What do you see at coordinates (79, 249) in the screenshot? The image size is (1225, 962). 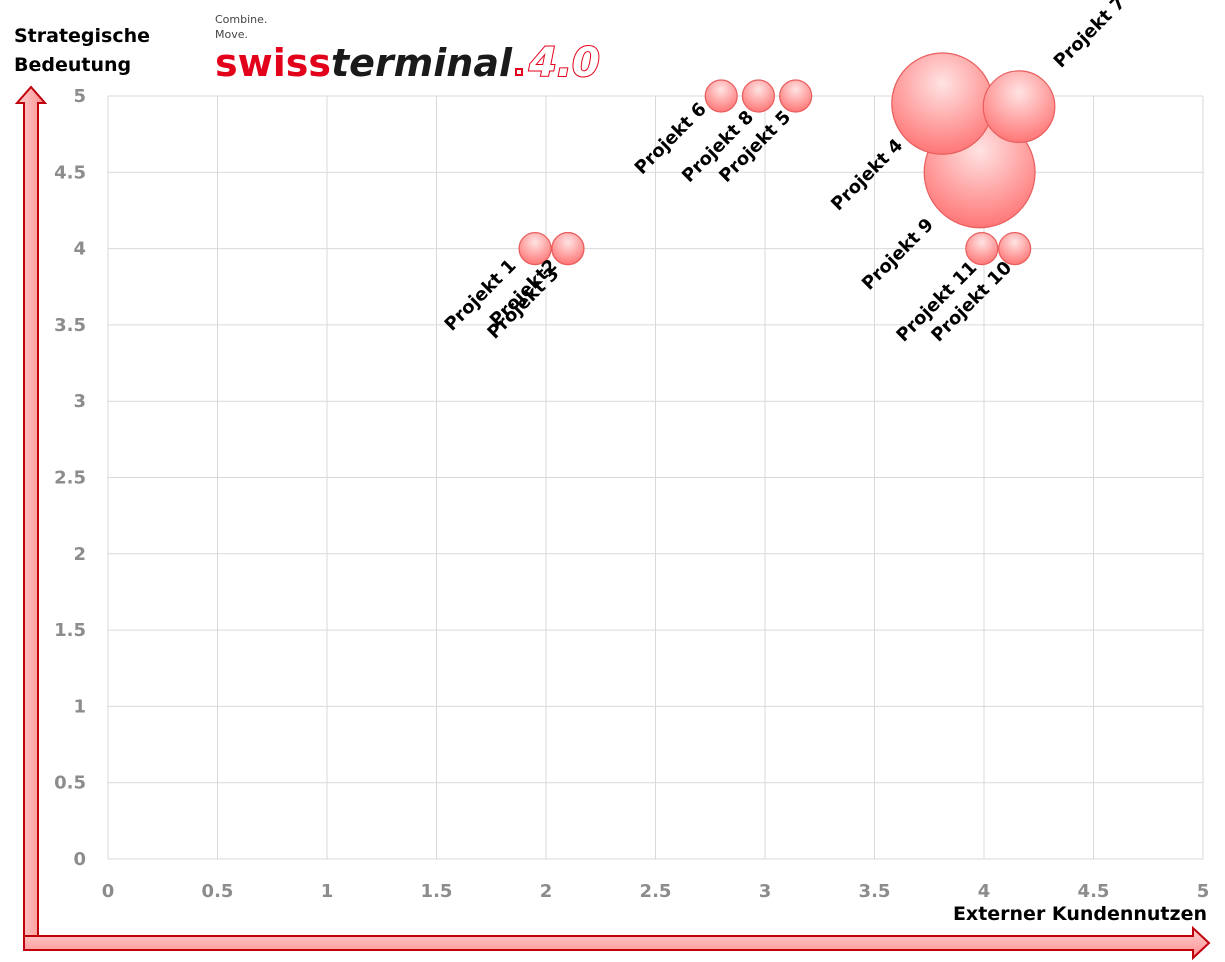 I see `y-tick-label: 4` at bounding box center [79, 249].